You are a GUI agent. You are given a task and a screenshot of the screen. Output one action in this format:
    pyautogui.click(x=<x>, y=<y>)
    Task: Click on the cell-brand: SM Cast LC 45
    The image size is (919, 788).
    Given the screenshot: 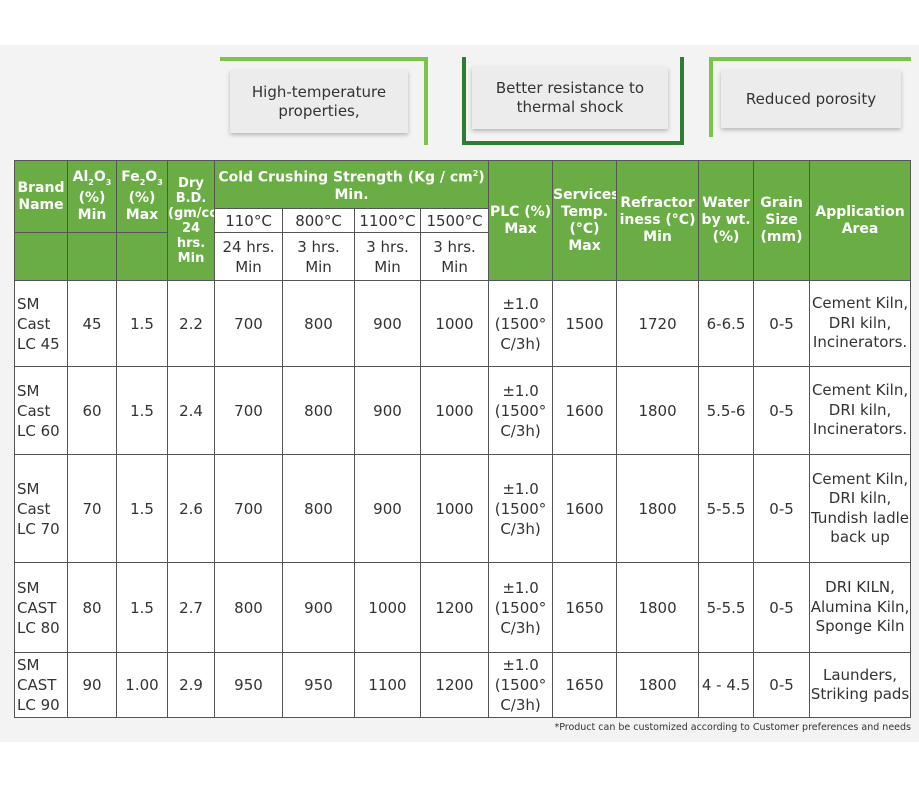 What is the action you would take?
    pyautogui.click(x=41, y=323)
    